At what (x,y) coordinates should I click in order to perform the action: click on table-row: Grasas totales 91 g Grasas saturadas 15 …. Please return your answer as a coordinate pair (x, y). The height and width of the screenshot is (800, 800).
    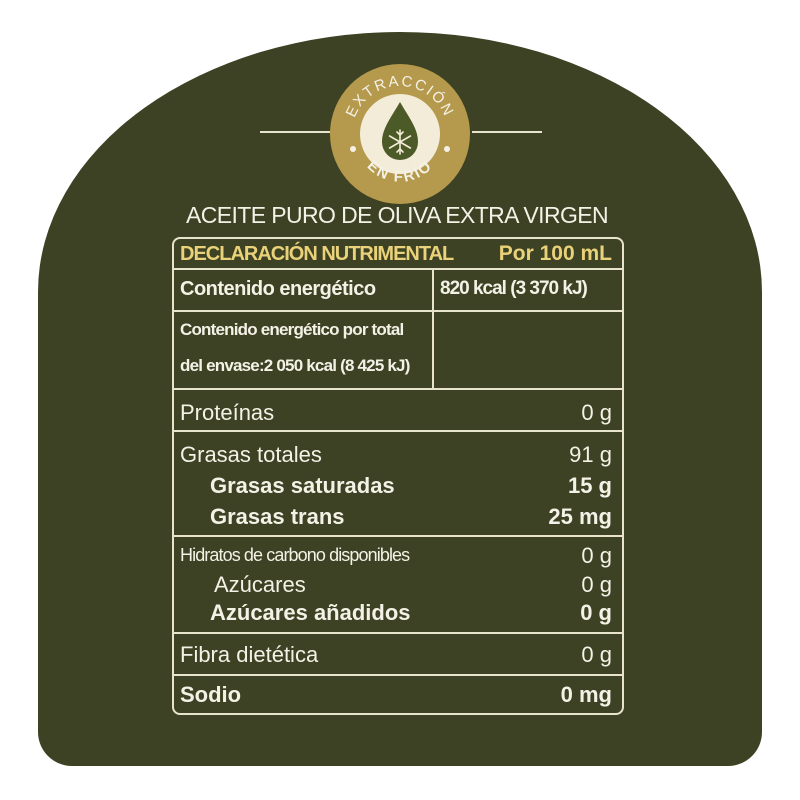
    Looking at the image, I should click on (398, 483).